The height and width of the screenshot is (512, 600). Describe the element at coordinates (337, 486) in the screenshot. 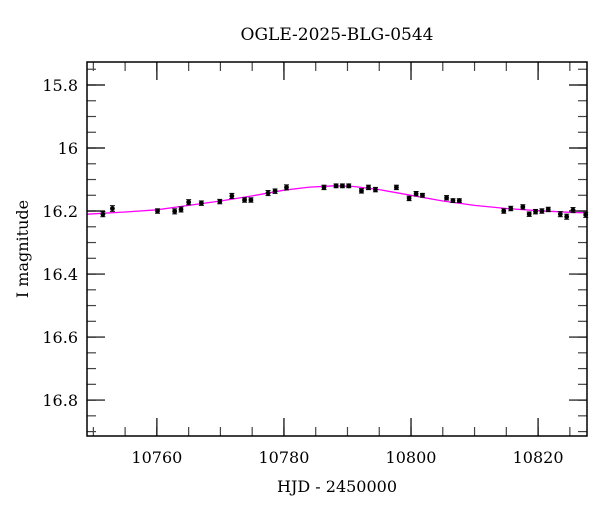

I see `x-axis-label: HJD - 2450000` at that location.